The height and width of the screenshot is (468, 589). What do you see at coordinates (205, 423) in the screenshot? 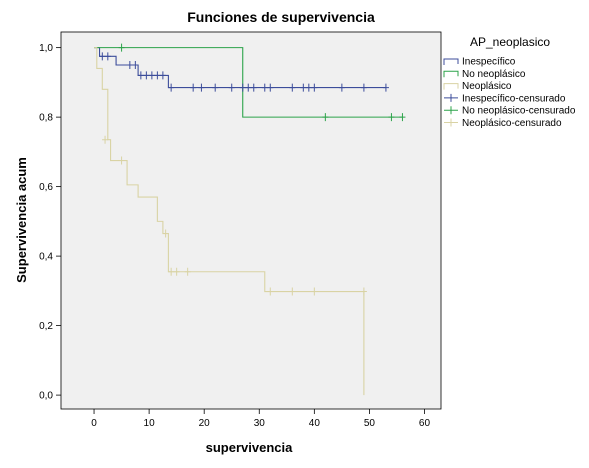
I see `x-tick-label: 20` at bounding box center [205, 423].